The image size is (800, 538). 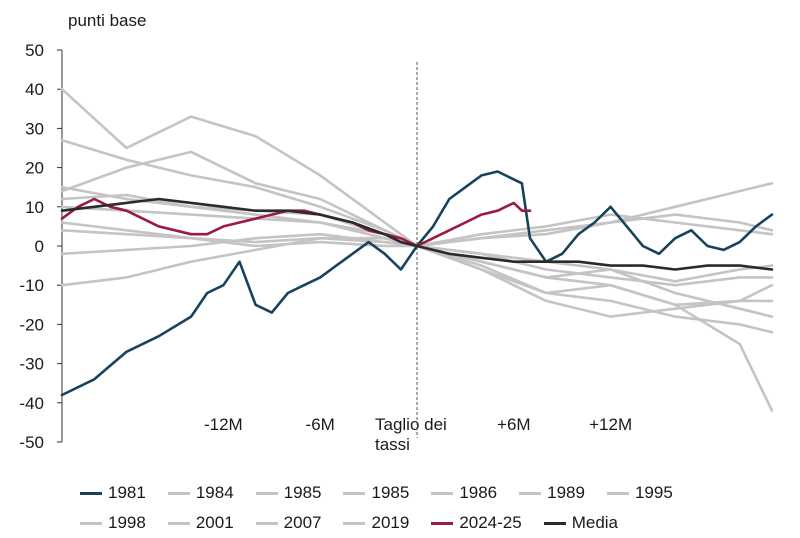 I want to click on y-tick-label: -40, so click(x=31, y=403).